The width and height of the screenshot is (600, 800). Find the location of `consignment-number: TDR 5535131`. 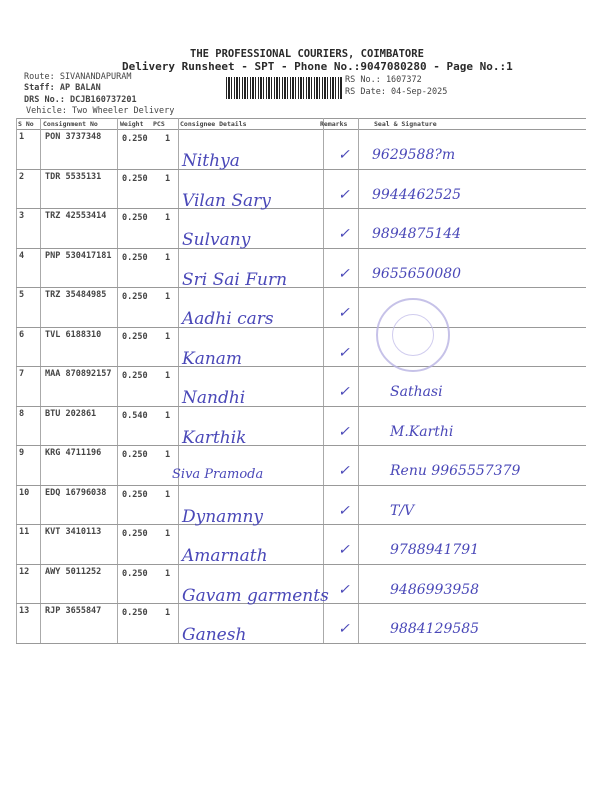

consignment-number: TDR 5535131 is located at coordinates (73, 176).